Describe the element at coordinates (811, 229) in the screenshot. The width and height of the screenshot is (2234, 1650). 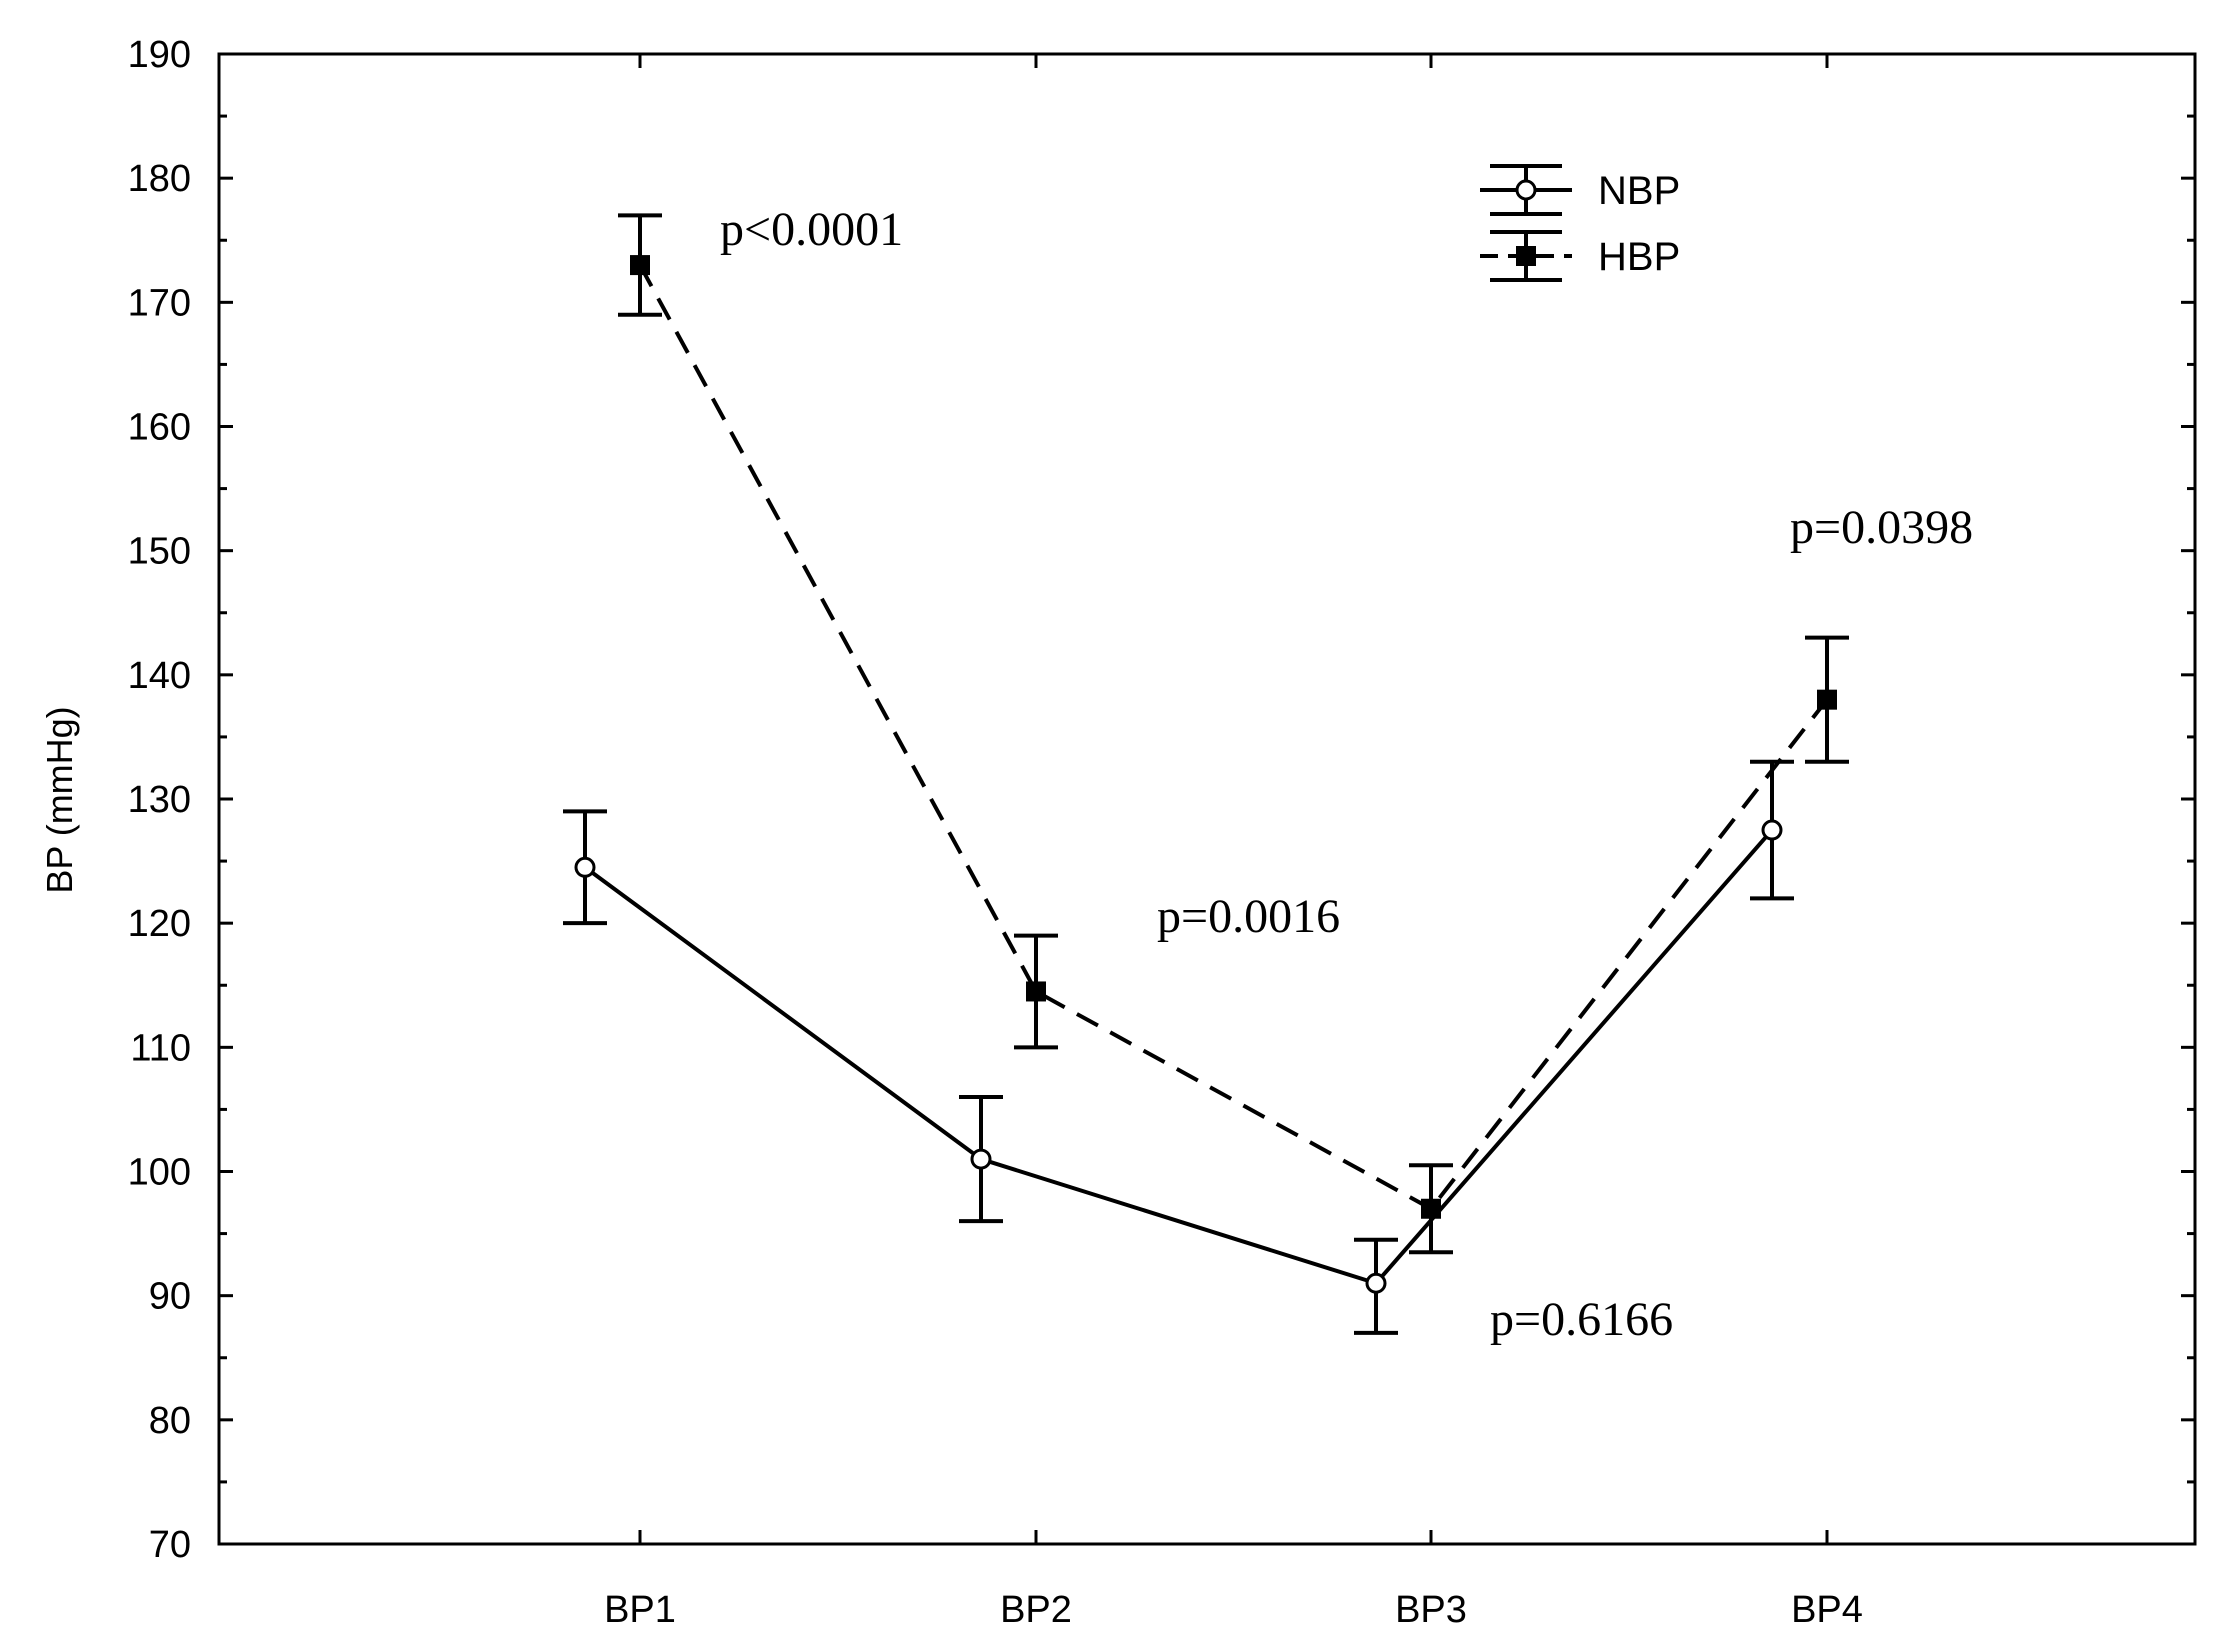
I see `p-value-annotation: p<0.0001` at that location.